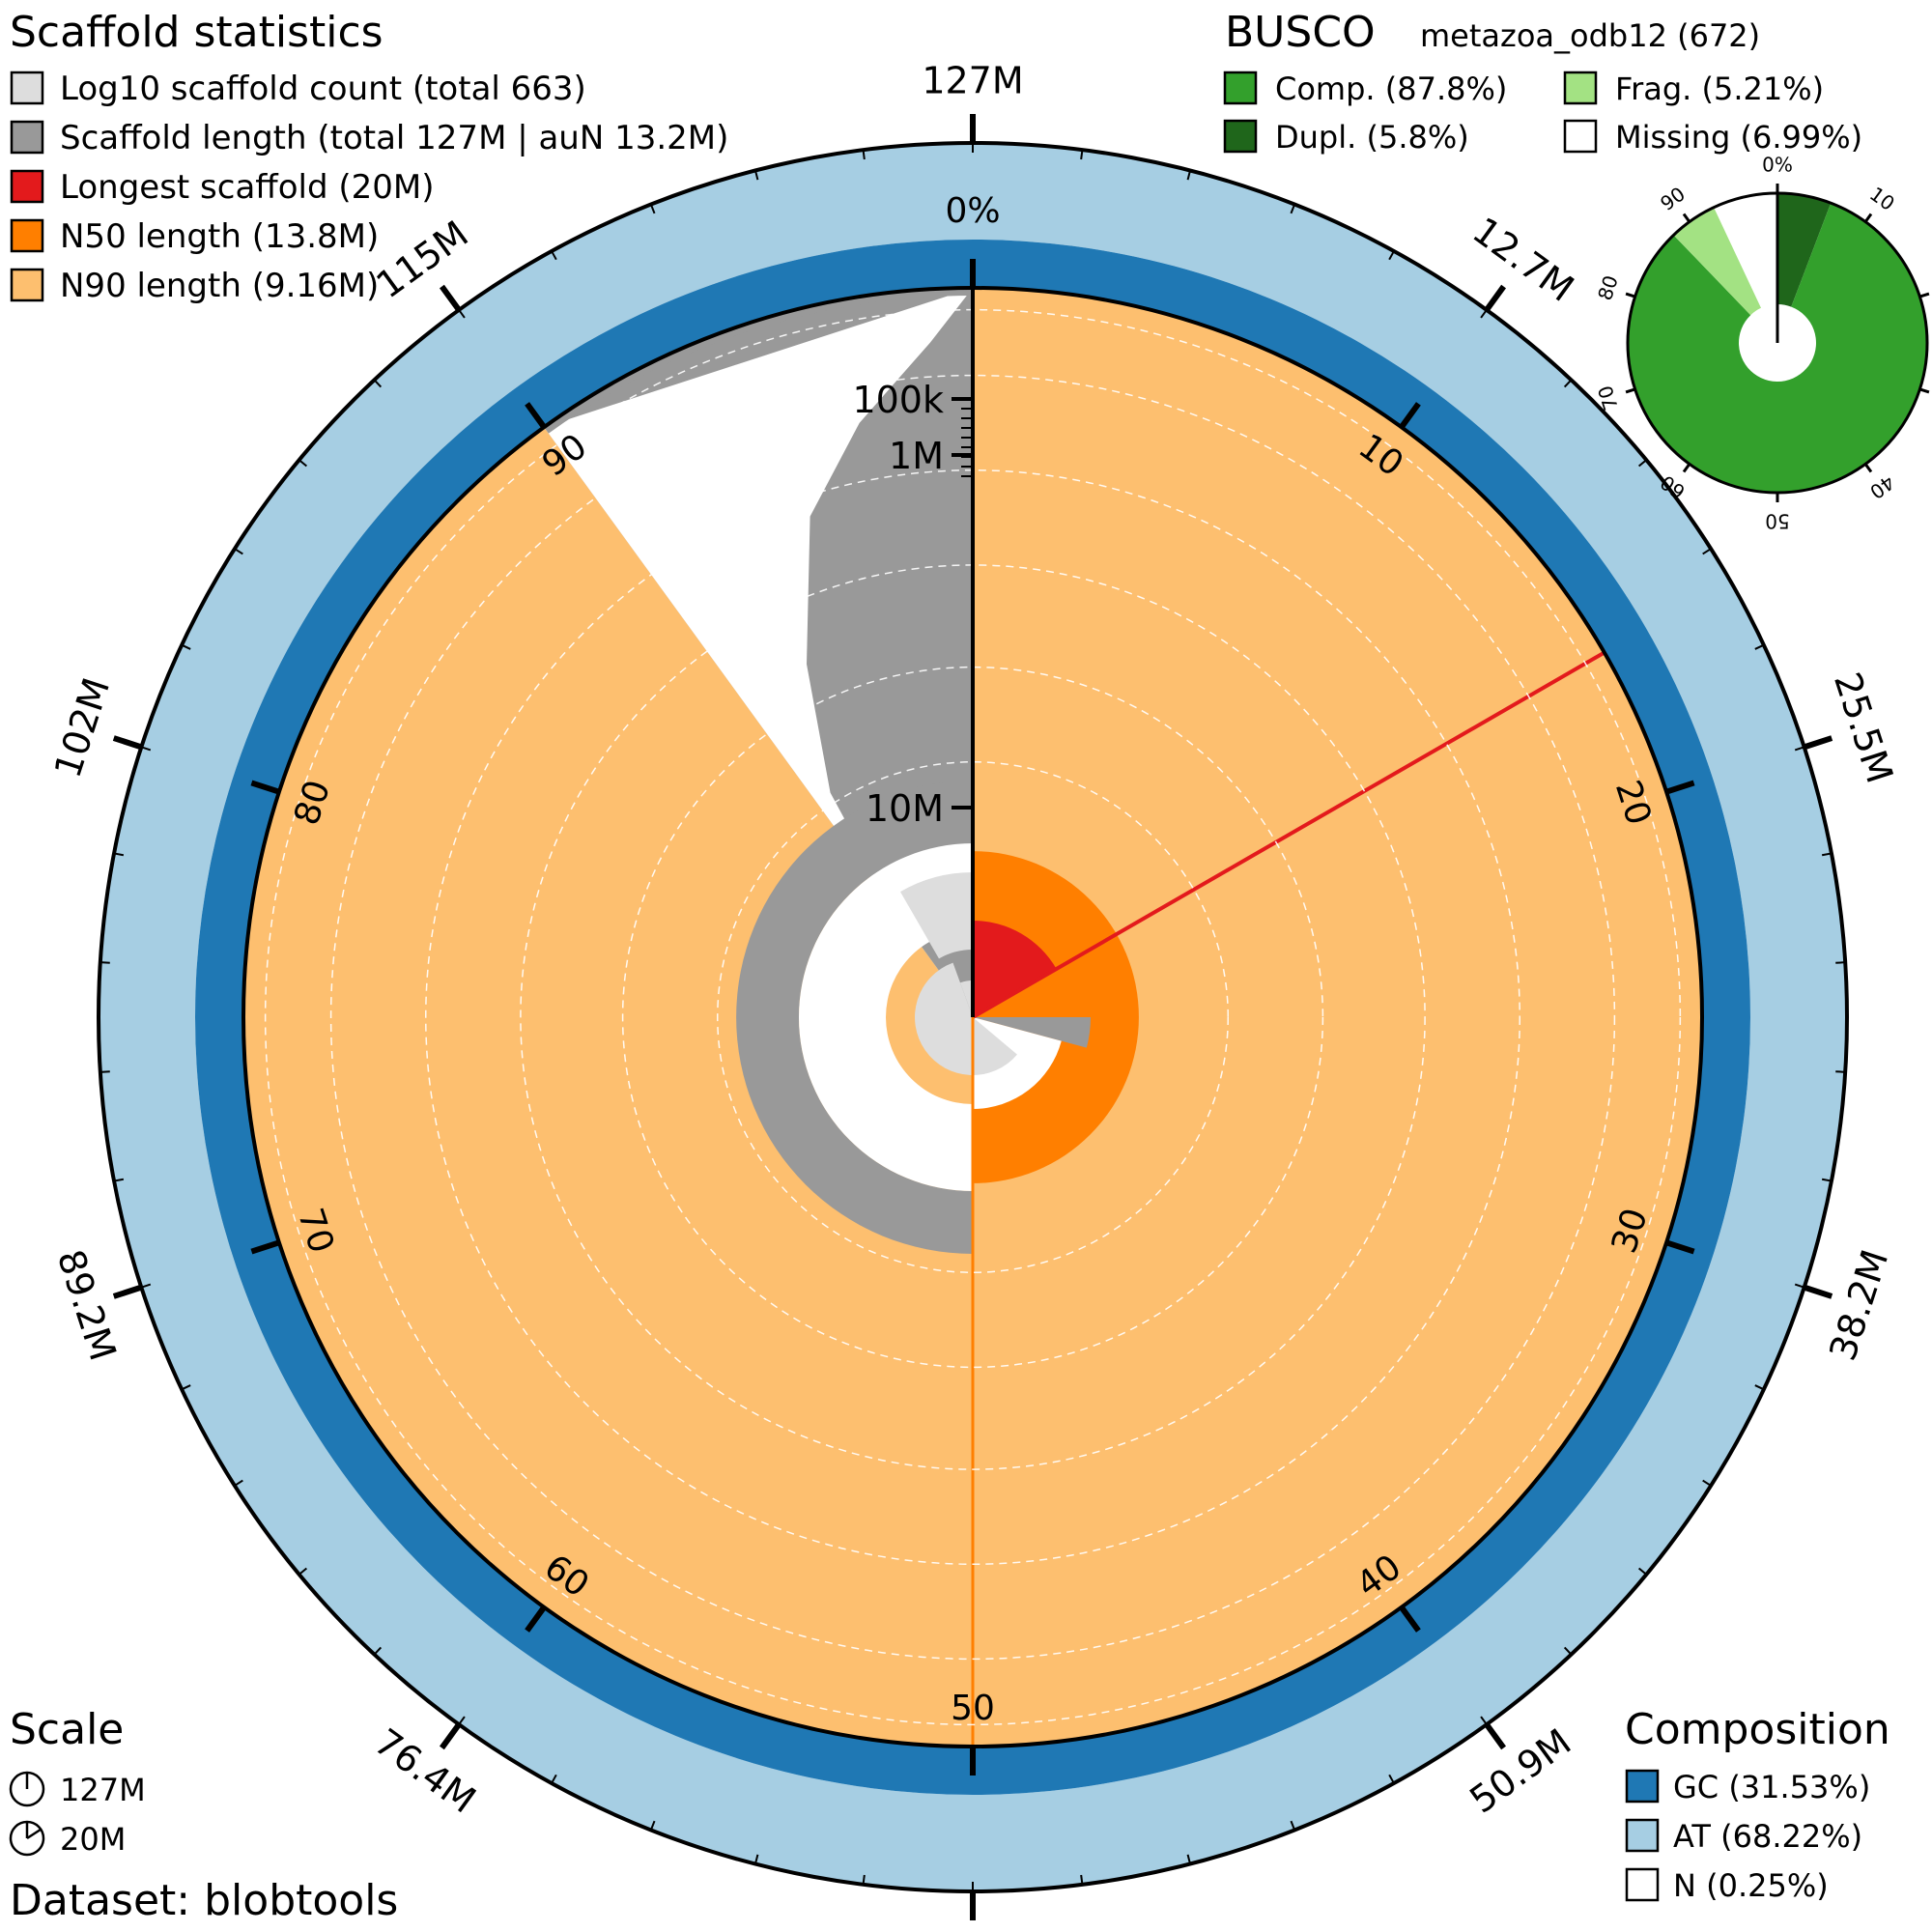 This screenshot has height=1932, width=1932. What do you see at coordinates (1863, 728) in the screenshot?
I see `length-tick-label: 25.5M` at bounding box center [1863, 728].